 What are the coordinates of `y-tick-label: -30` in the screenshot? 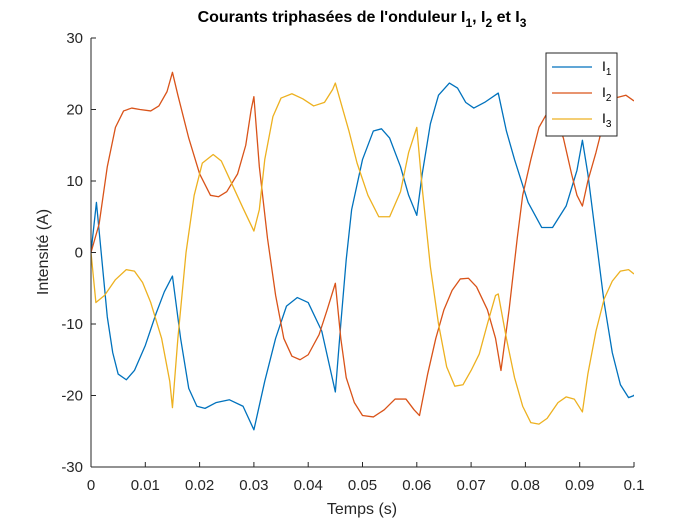 It's located at (72, 467).